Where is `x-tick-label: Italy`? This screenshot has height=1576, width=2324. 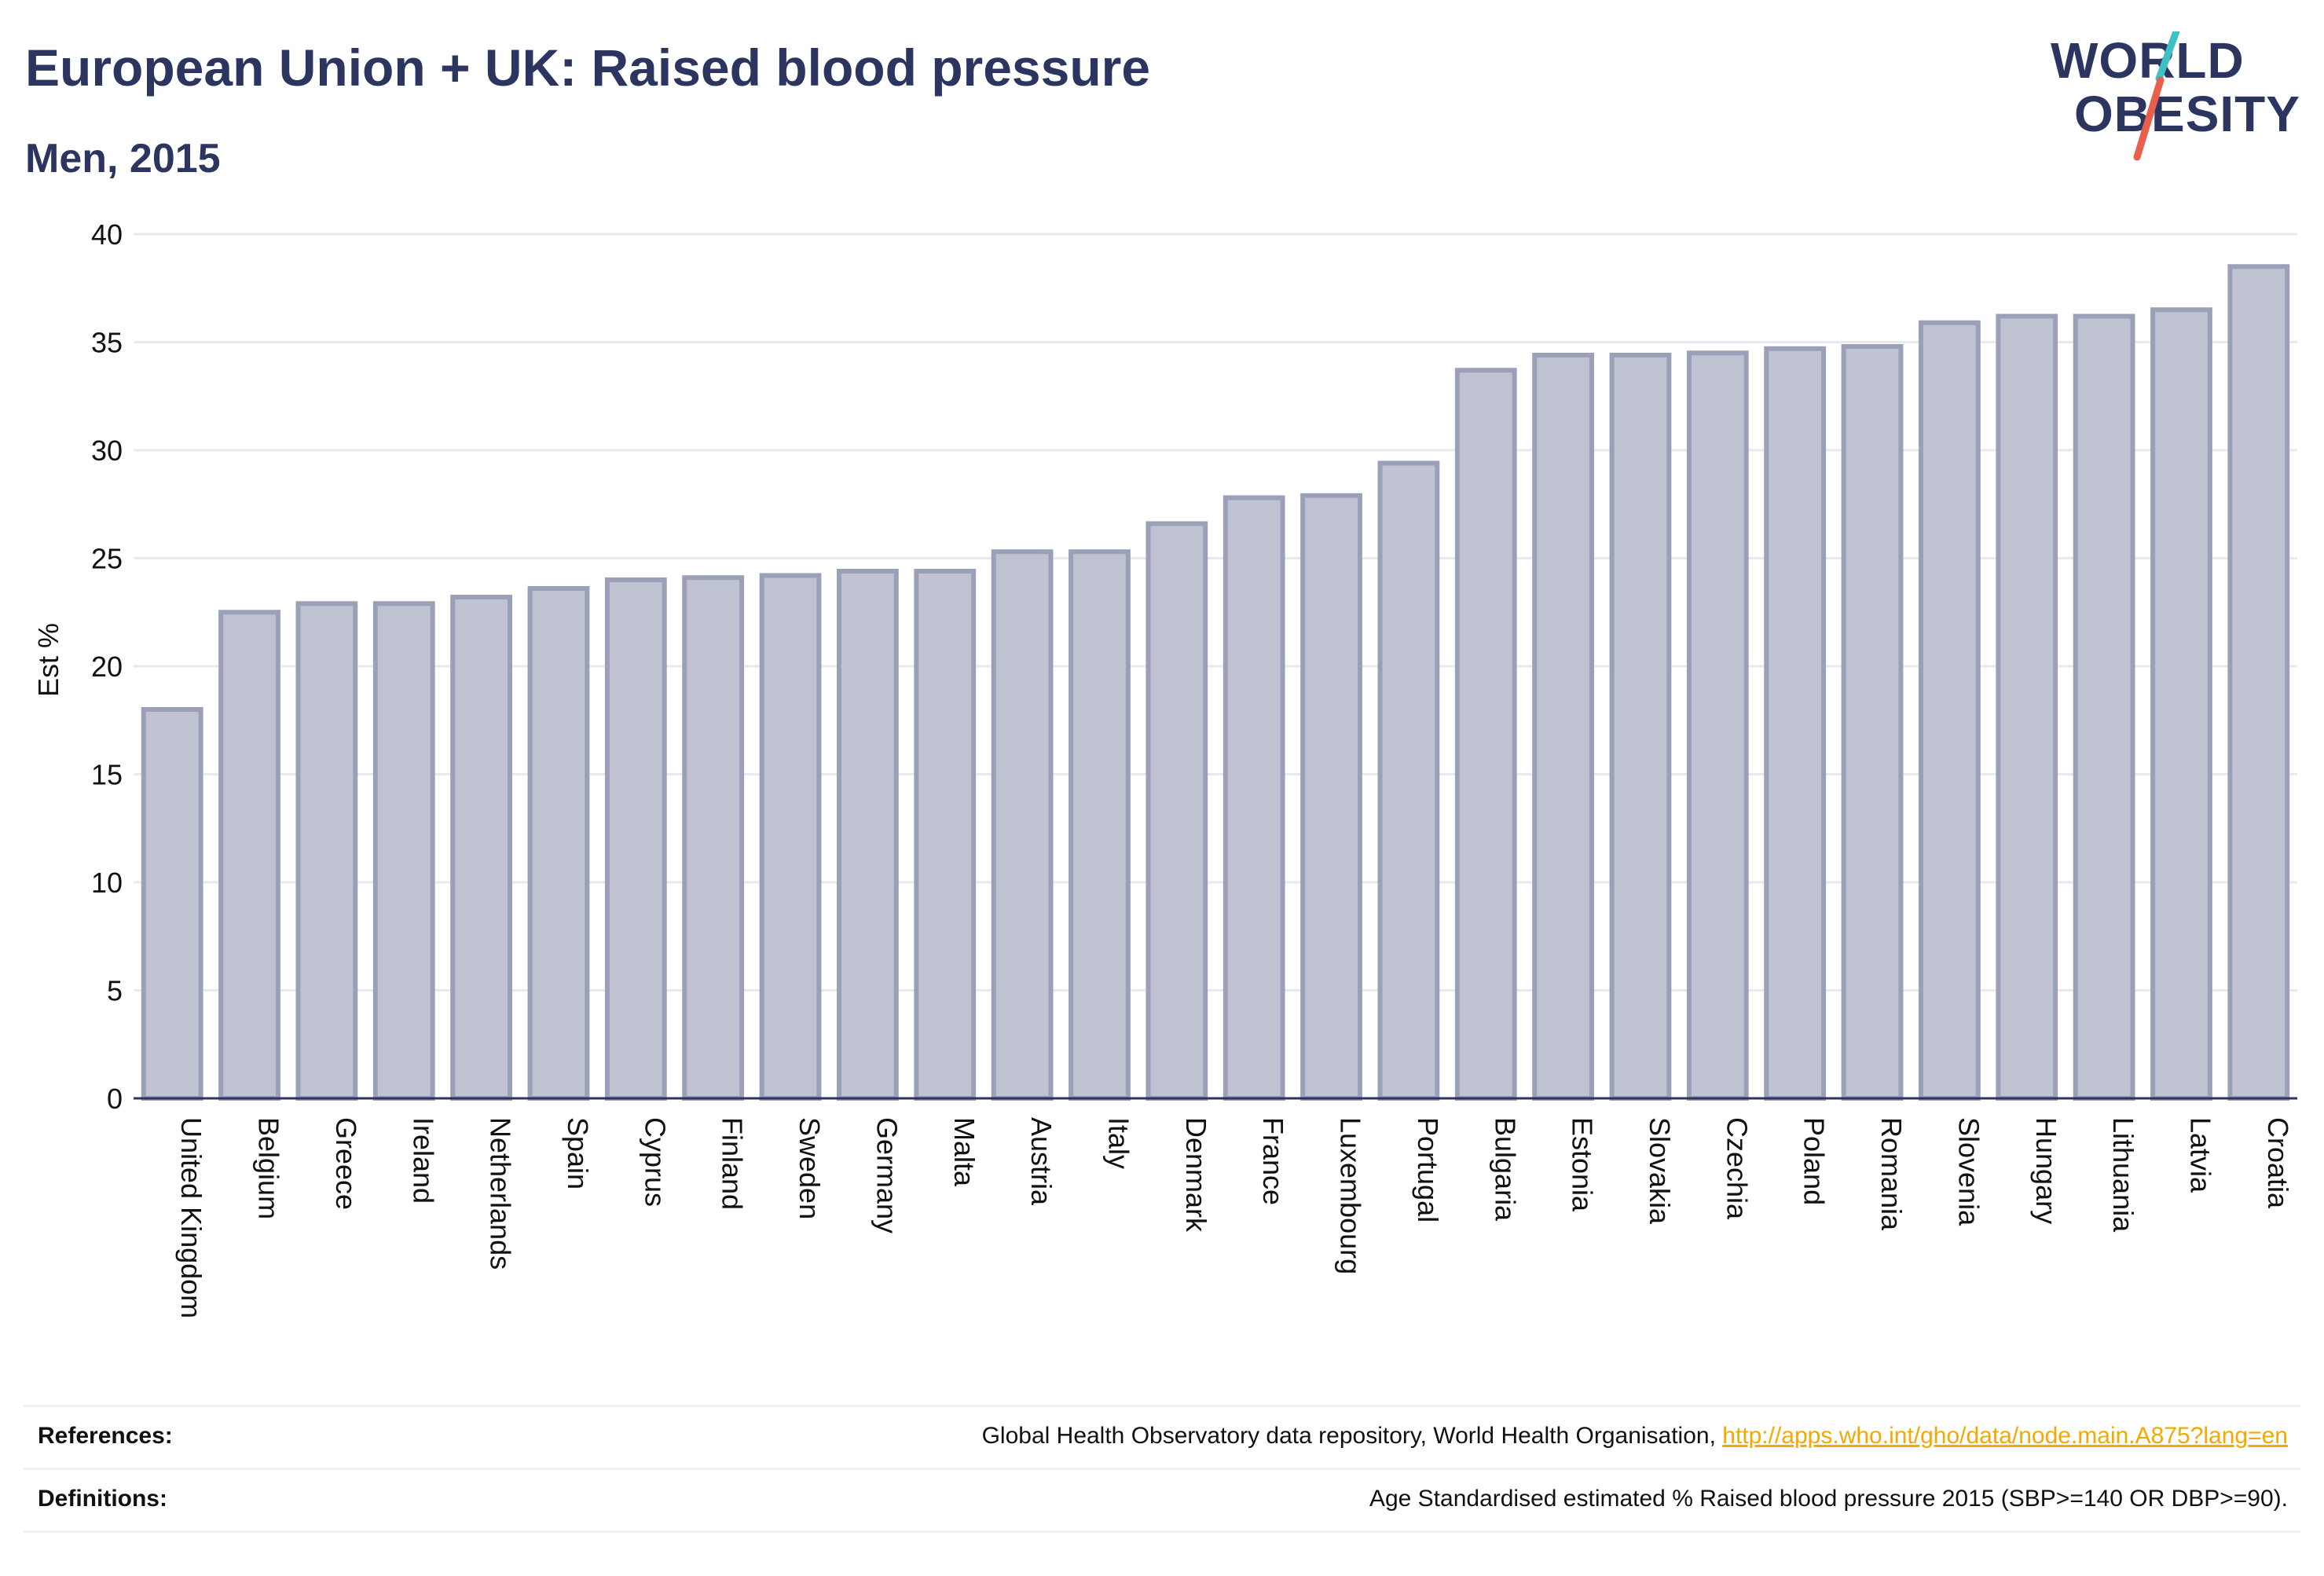 x-tick-label: Italy is located at coordinates (1118, 1143).